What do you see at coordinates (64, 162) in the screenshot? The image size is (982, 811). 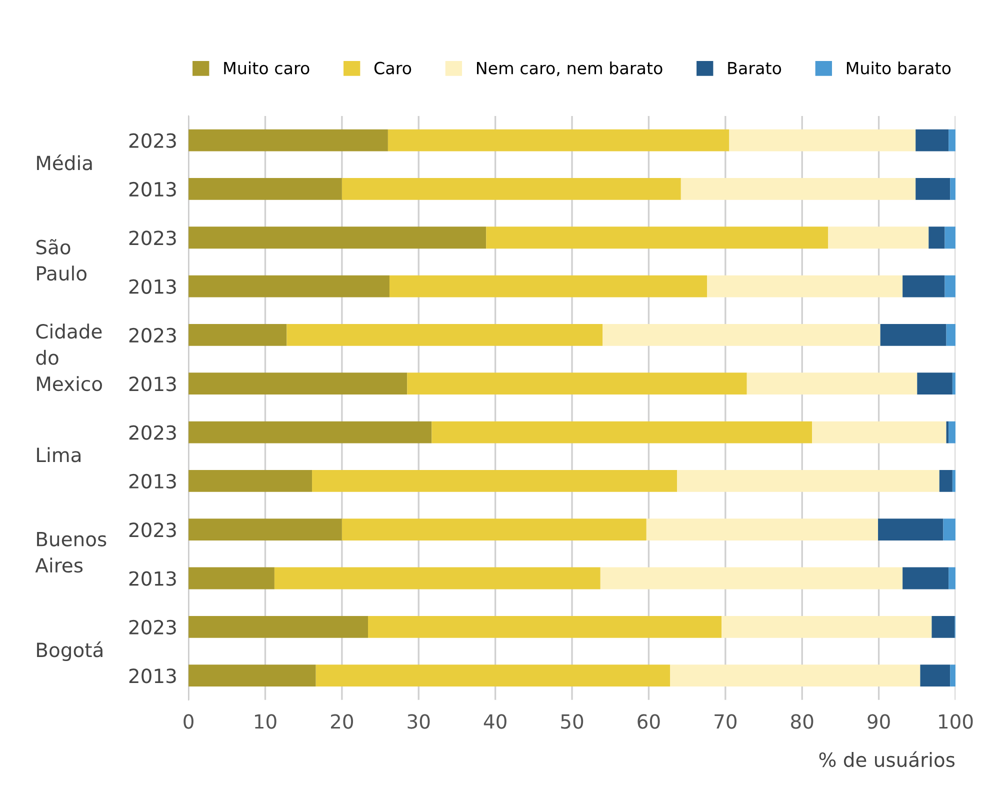 I see `text: Média` at bounding box center [64, 162].